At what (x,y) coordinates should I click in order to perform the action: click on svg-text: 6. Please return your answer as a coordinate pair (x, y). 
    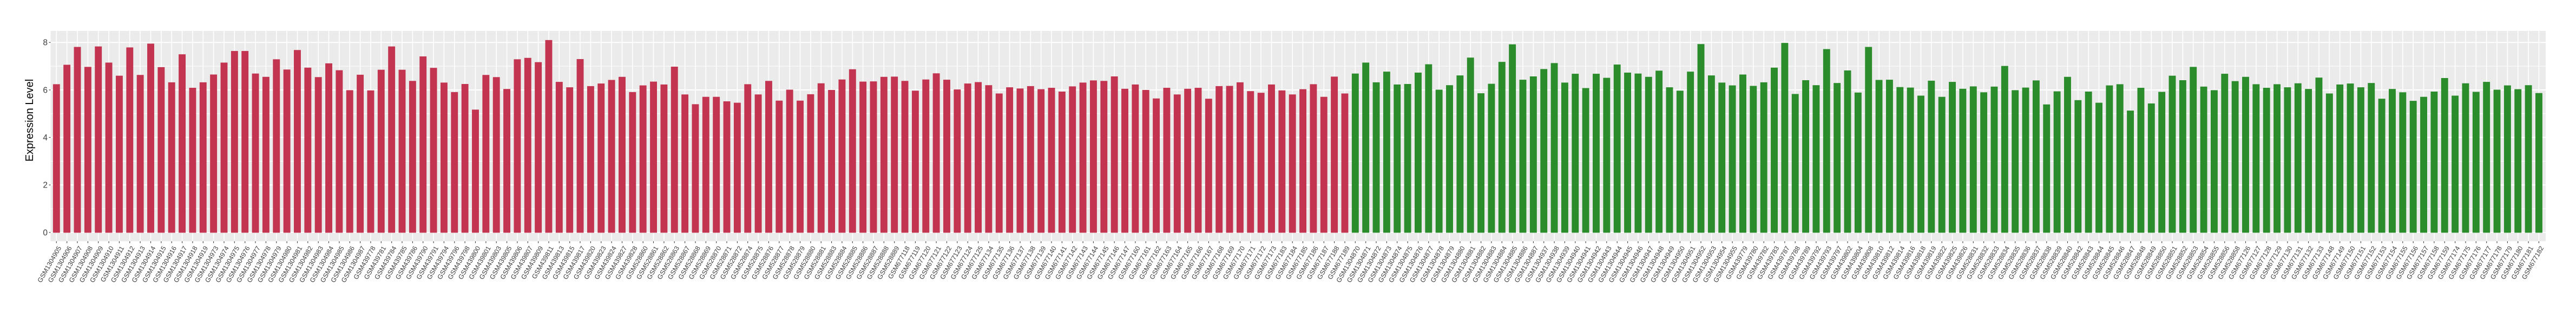
    Looking at the image, I should click on (45, 90).